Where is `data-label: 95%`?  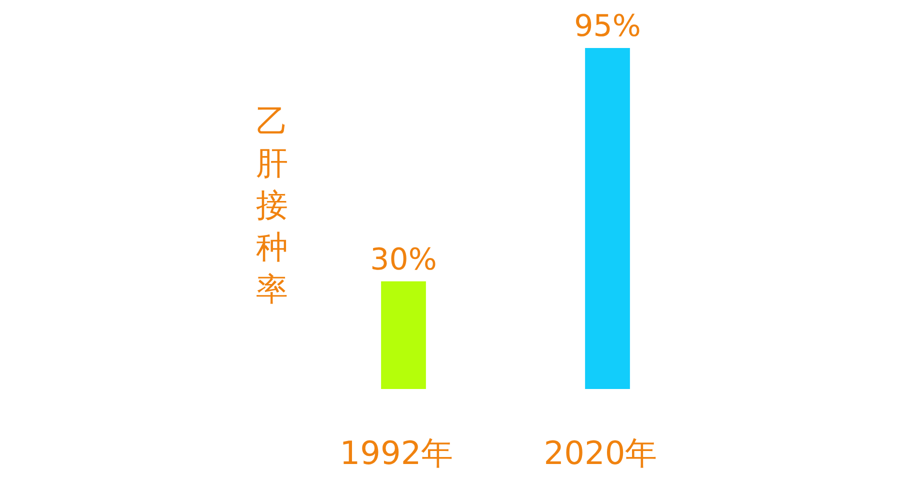 data-label: 95% is located at coordinates (607, 26).